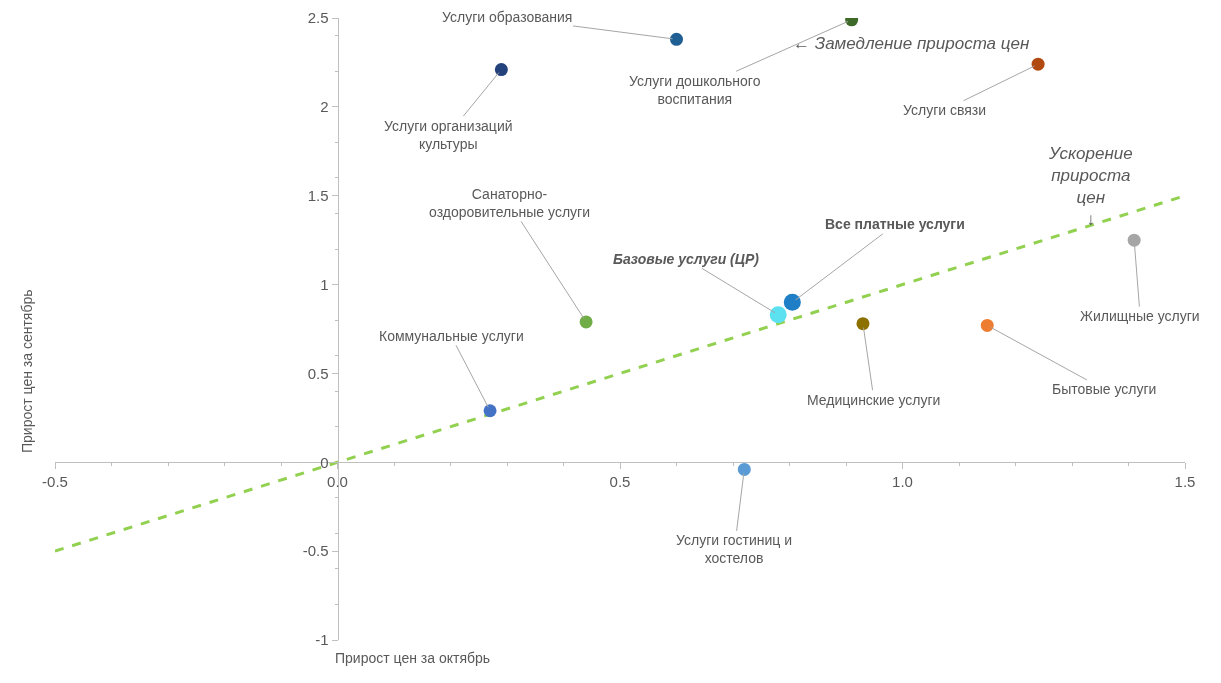  What do you see at coordinates (448, 135) in the screenshot?
I see `text: Услуги организаций культуры` at bounding box center [448, 135].